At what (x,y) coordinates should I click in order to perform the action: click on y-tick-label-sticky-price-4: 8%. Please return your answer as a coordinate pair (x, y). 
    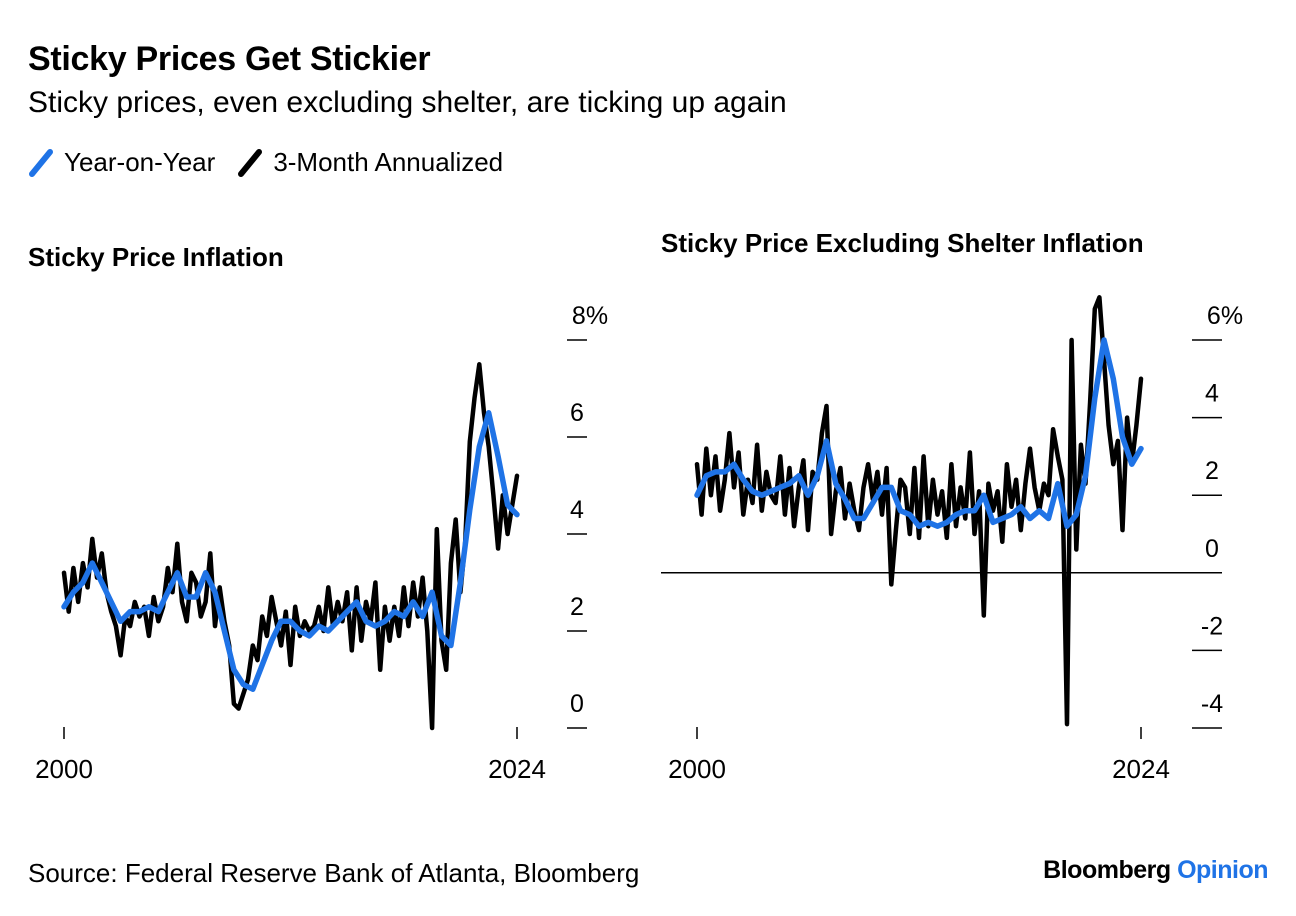
    Looking at the image, I should click on (590, 316).